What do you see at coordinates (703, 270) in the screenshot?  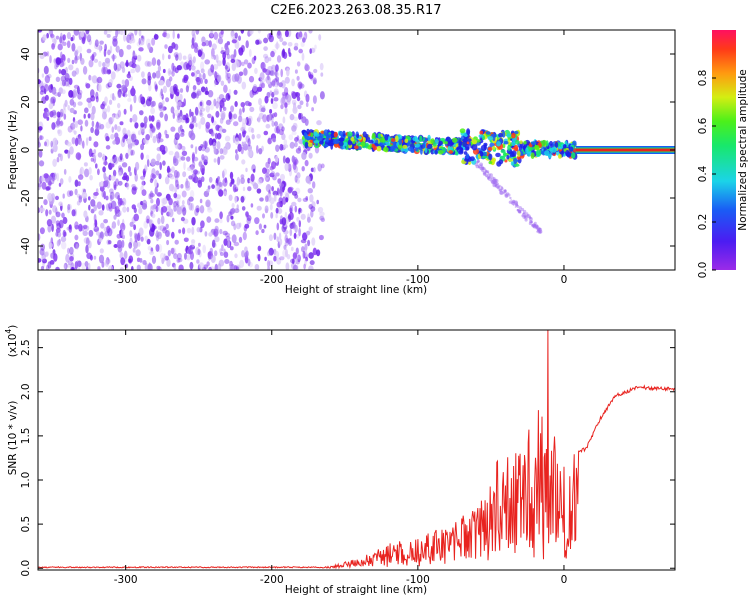 I see `colorbar-tick-label: 0.0` at bounding box center [703, 270].